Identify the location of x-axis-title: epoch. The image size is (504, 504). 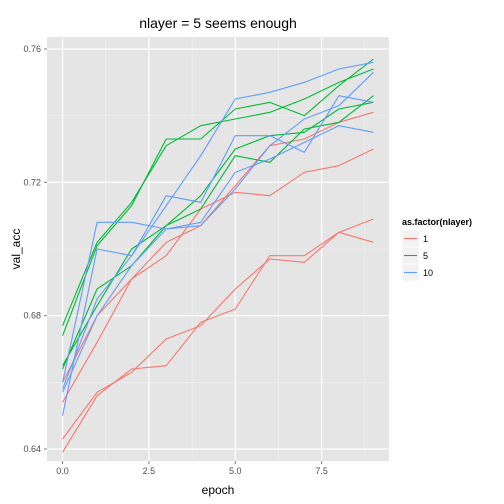
(218, 490).